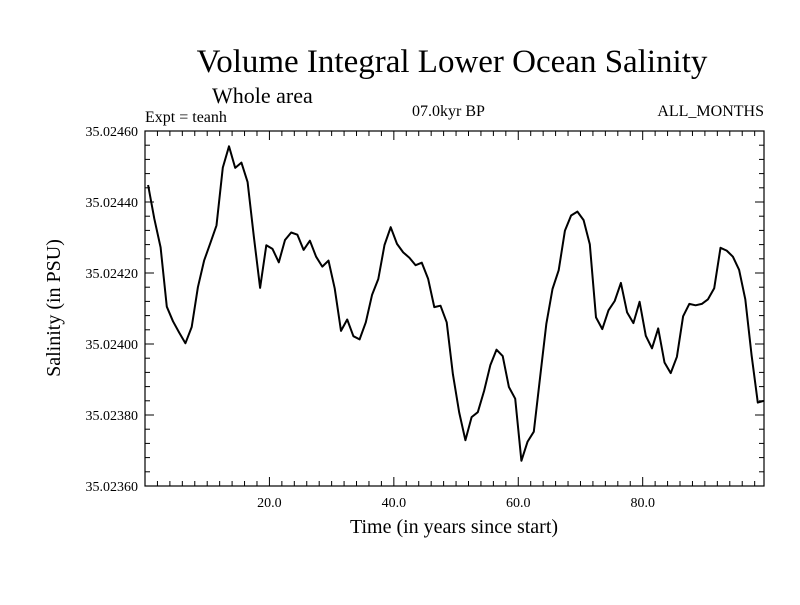  What do you see at coordinates (448, 111) in the screenshot?
I see `period-label: 07.0kyr BP` at bounding box center [448, 111].